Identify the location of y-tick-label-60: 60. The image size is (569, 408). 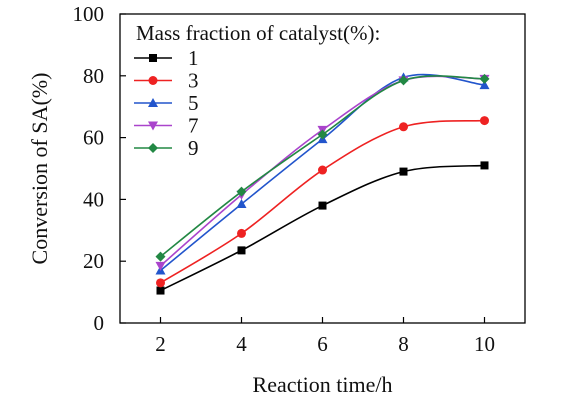
(93, 138).